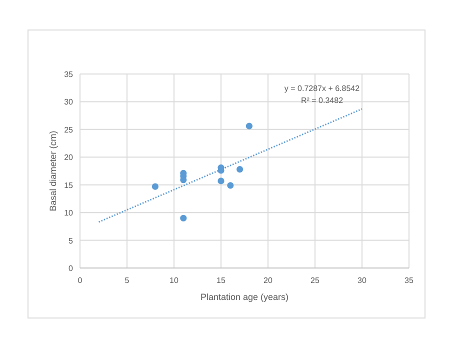 The width and height of the screenshot is (449, 341). What do you see at coordinates (80, 280) in the screenshot?
I see `x-tick-label: 0` at bounding box center [80, 280].